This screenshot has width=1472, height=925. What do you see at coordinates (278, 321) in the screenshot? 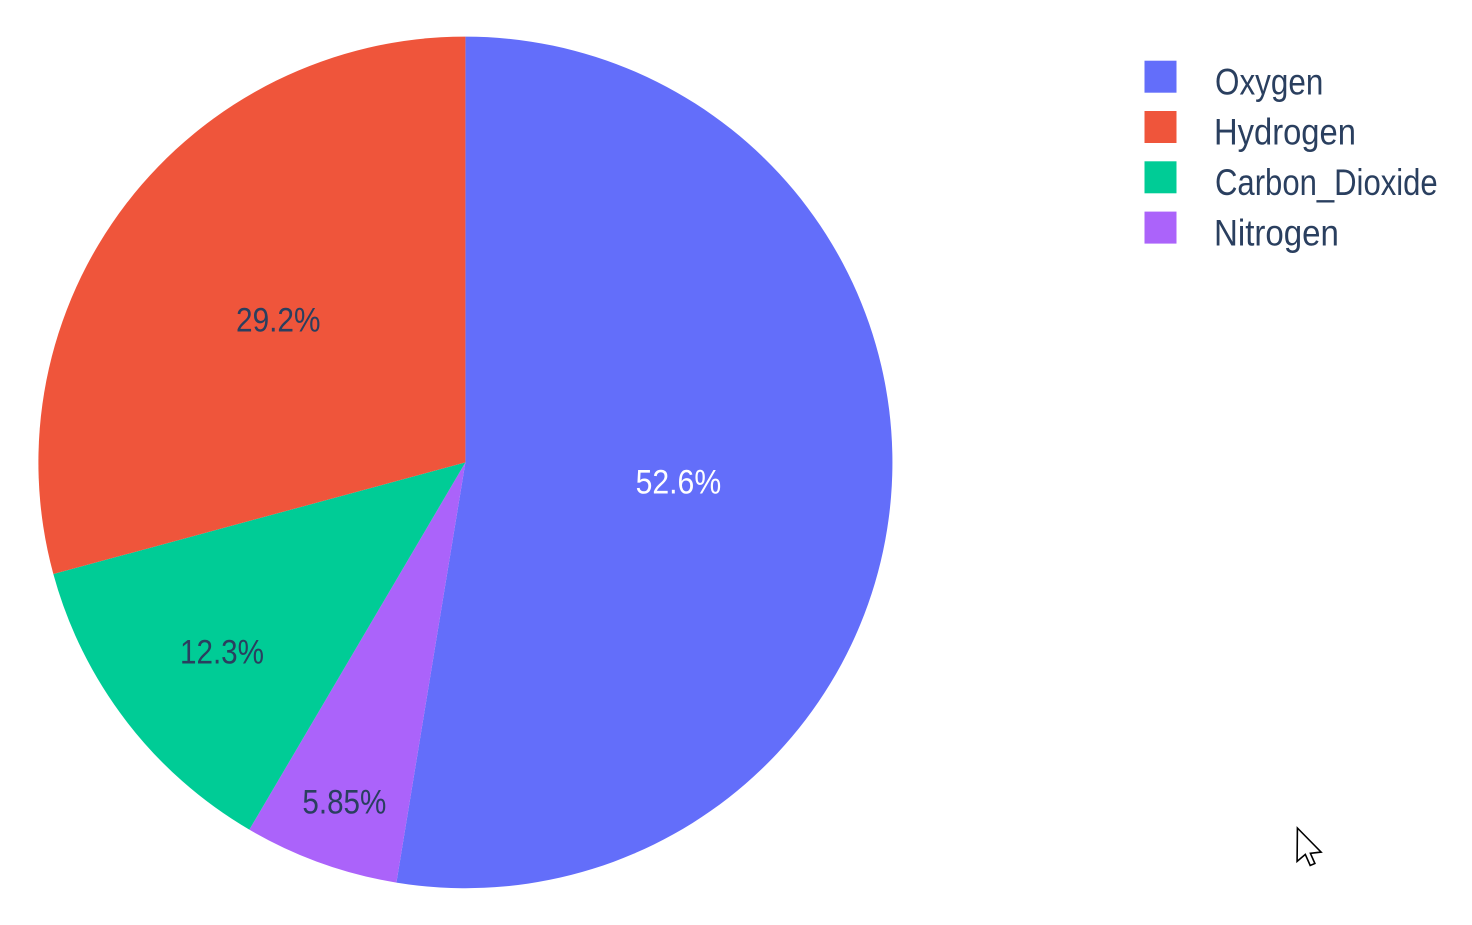
I see `svg-text: 29.2%` at bounding box center [278, 321].